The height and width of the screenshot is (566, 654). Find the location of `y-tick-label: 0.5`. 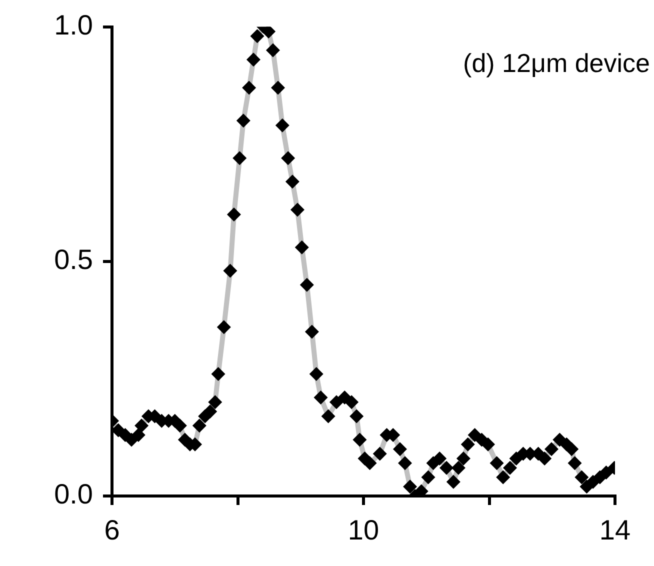

y-tick-label: 0.5 is located at coordinates (73, 260).